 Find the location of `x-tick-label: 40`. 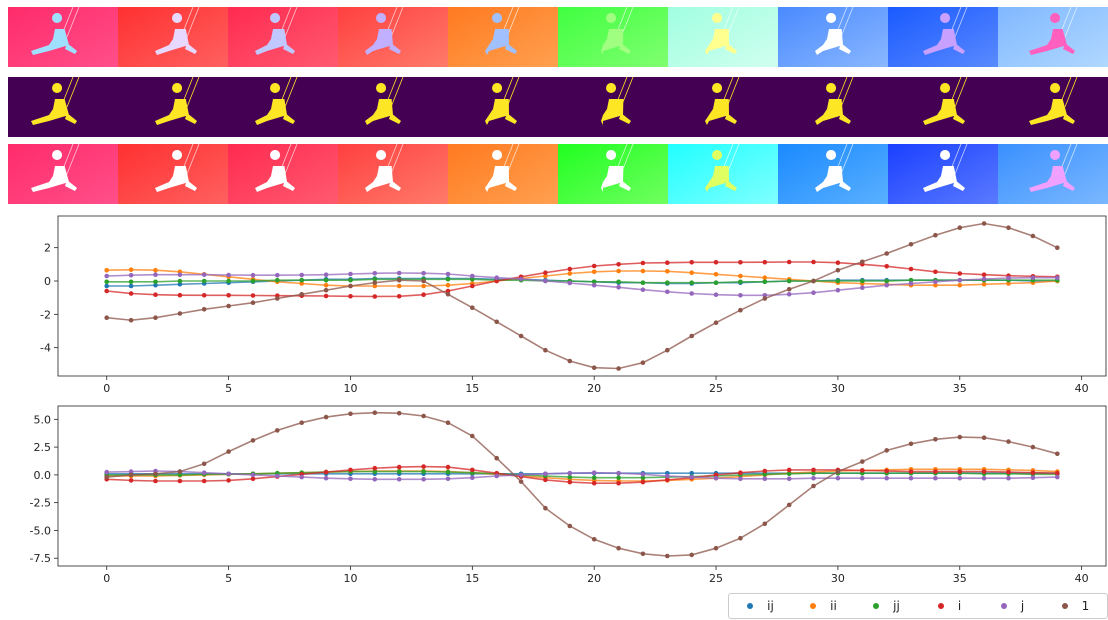

x-tick-label: 40 is located at coordinates (1082, 388).